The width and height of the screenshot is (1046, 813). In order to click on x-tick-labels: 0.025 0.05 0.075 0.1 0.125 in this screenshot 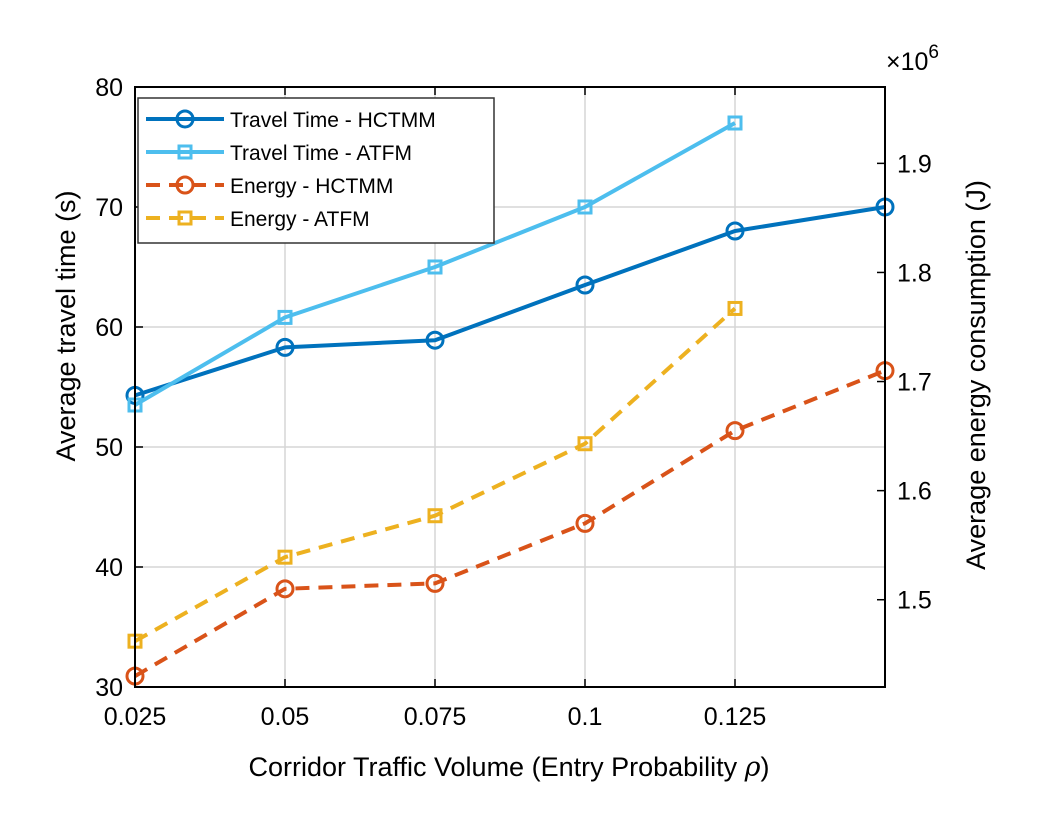, I will do `click(435, 717)`.